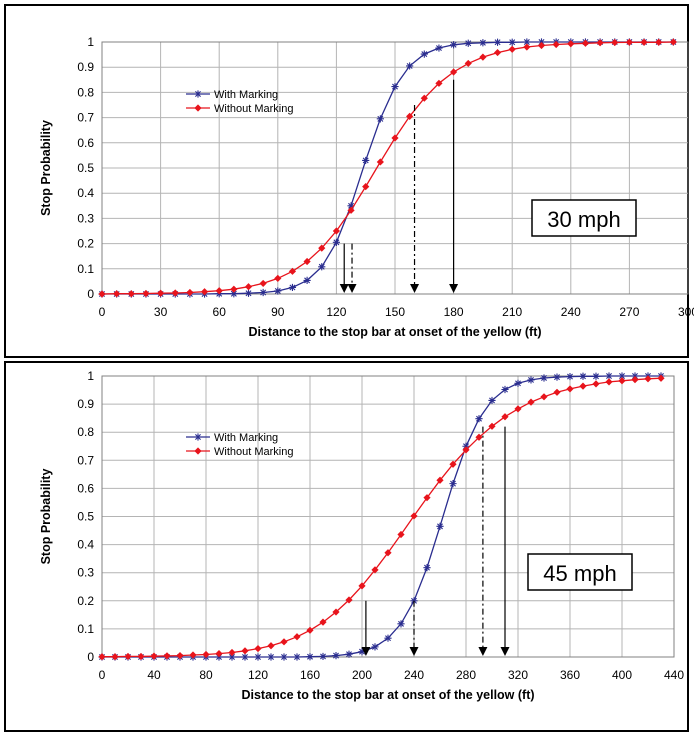 The image size is (694, 736). I want to click on x-tick-label: 60, so click(220, 312).